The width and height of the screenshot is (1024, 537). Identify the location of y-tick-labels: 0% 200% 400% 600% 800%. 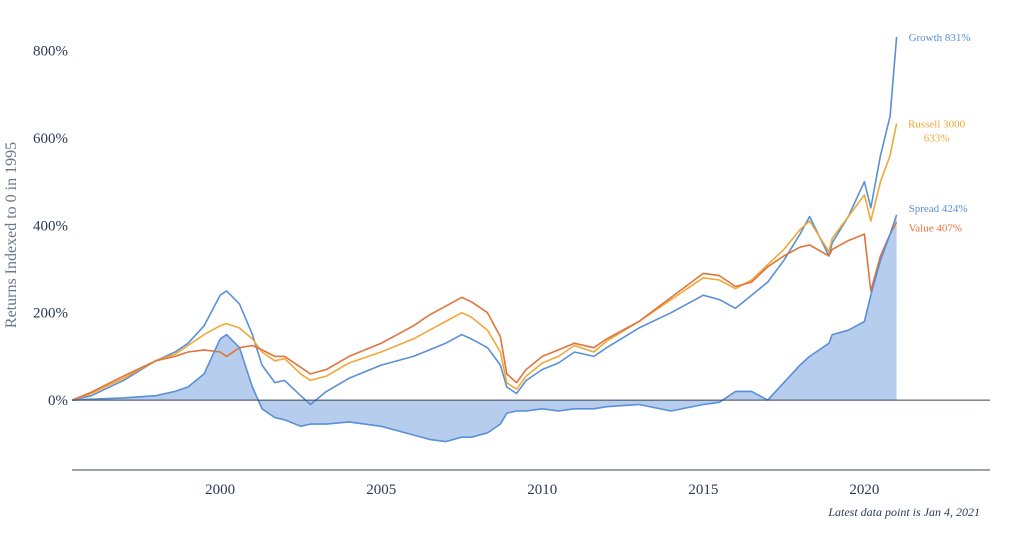
(50, 227).